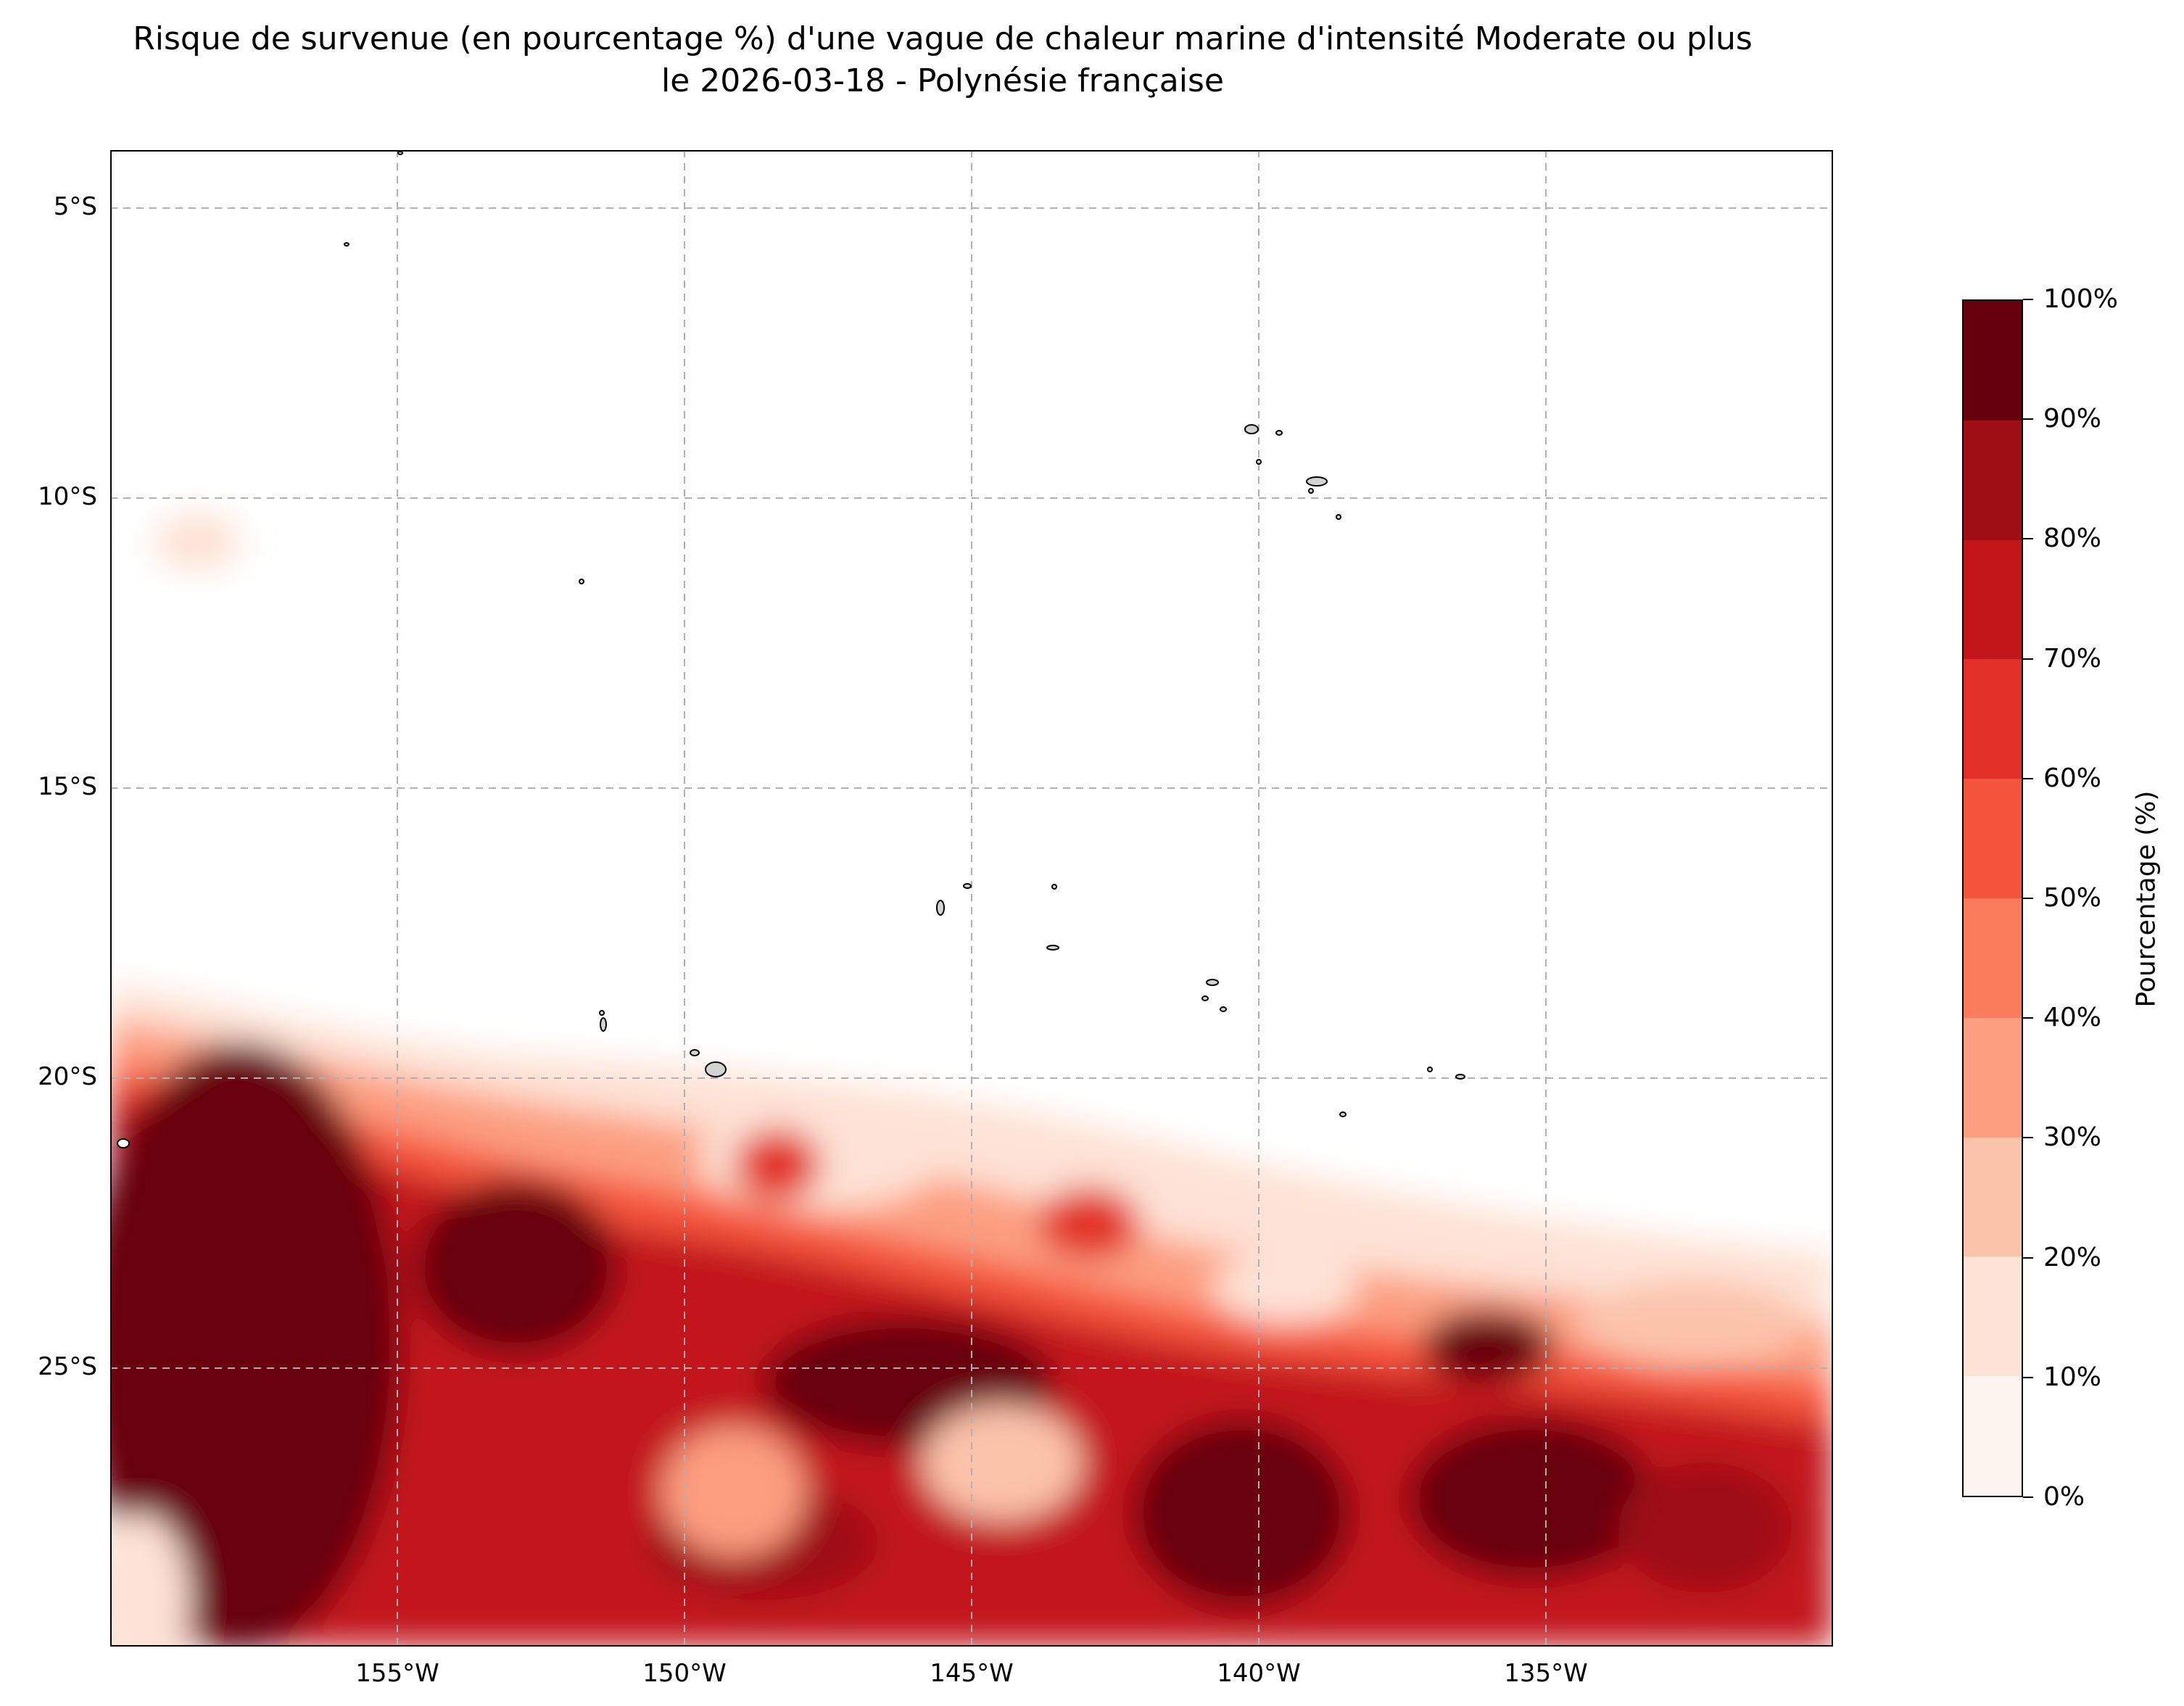  I want to click on risk-core-west, so click(255, 1344).